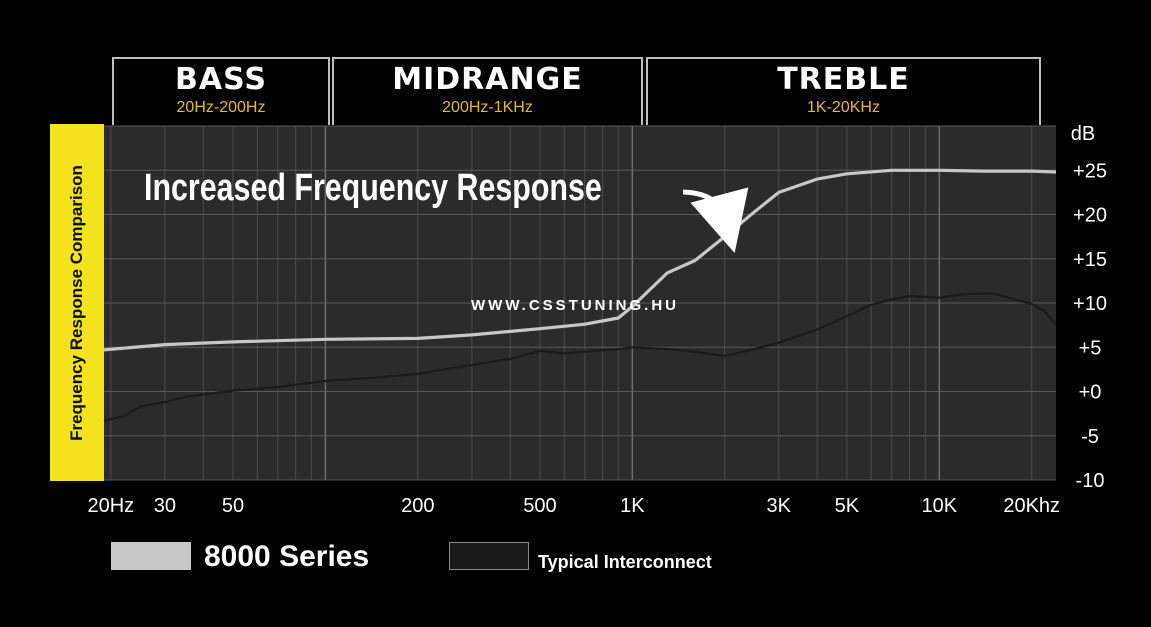 This screenshot has height=627, width=1151. Describe the element at coordinates (1090, 304) in the screenshot. I see `y-tick-label: +10` at that location.